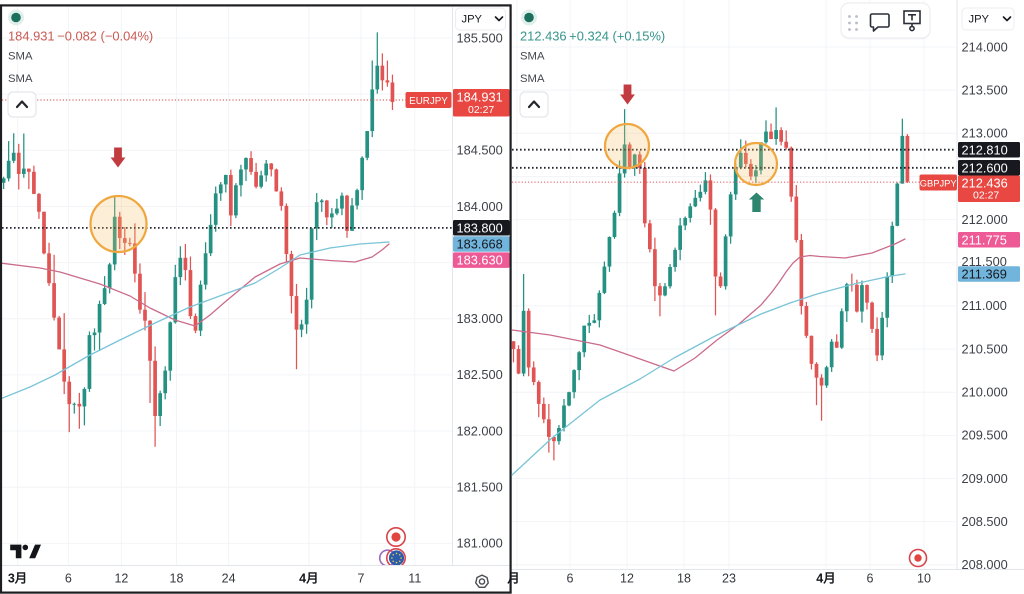  Describe the element at coordinates (480, 97) in the screenshot. I see `svg-text: 184.931` at that location.